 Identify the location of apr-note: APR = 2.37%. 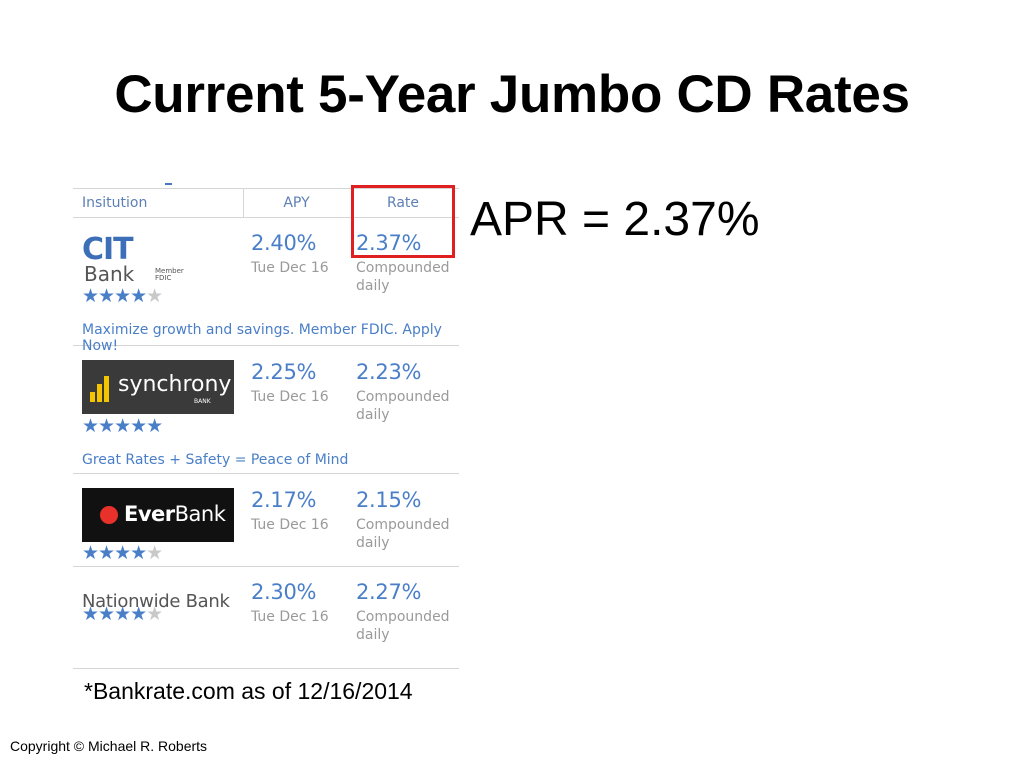
(615, 219).